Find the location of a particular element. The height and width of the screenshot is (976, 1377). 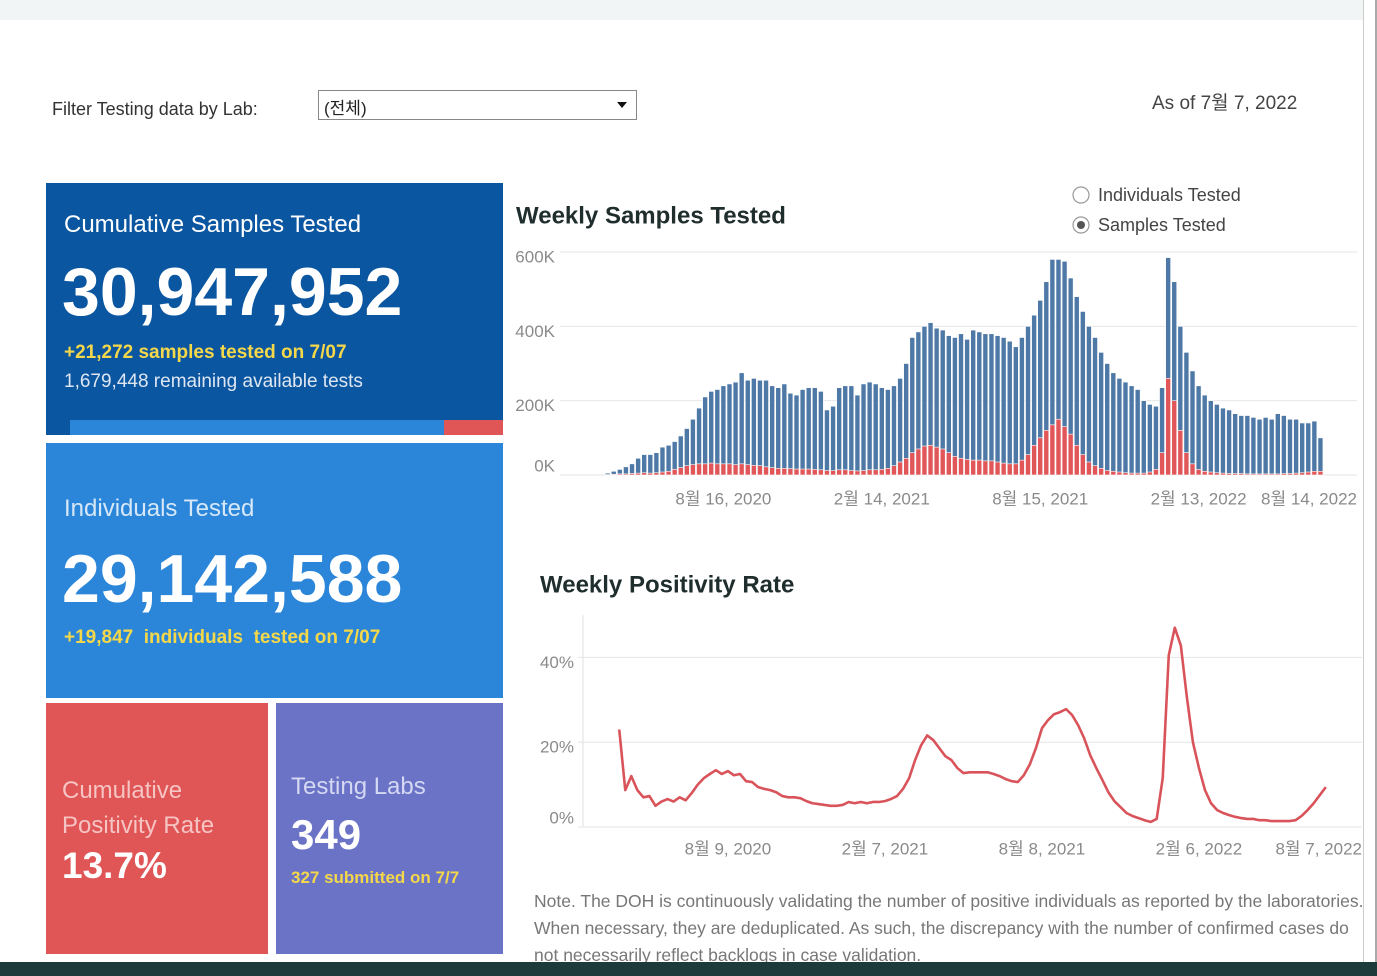

y-tick-label: 400K is located at coordinates (535, 331).